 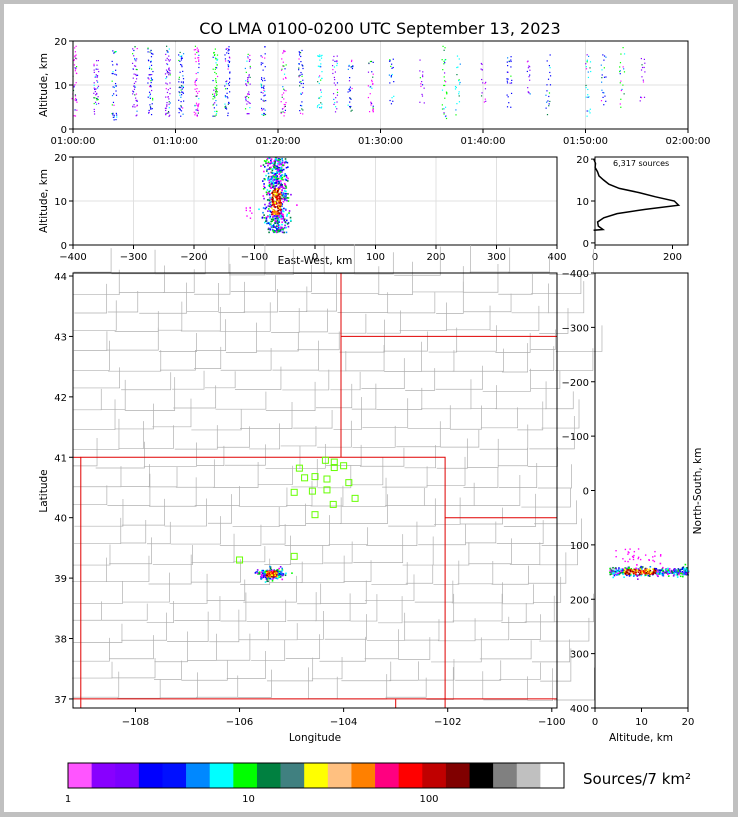 What do you see at coordinates (240, 560) in the screenshot?
I see `station-marker` at bounding box center [240, 560].